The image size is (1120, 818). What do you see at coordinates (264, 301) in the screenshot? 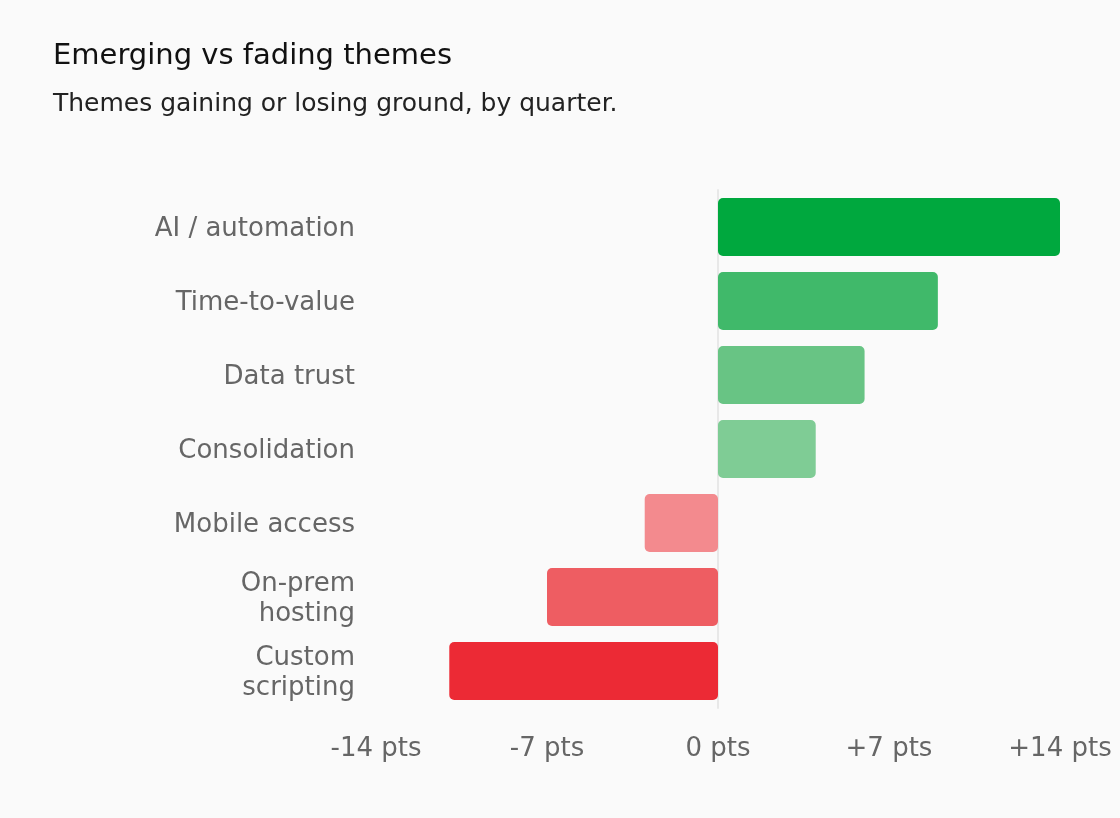
I see `y-tick-label: Time-to-value` at bounding box center [264, 301].